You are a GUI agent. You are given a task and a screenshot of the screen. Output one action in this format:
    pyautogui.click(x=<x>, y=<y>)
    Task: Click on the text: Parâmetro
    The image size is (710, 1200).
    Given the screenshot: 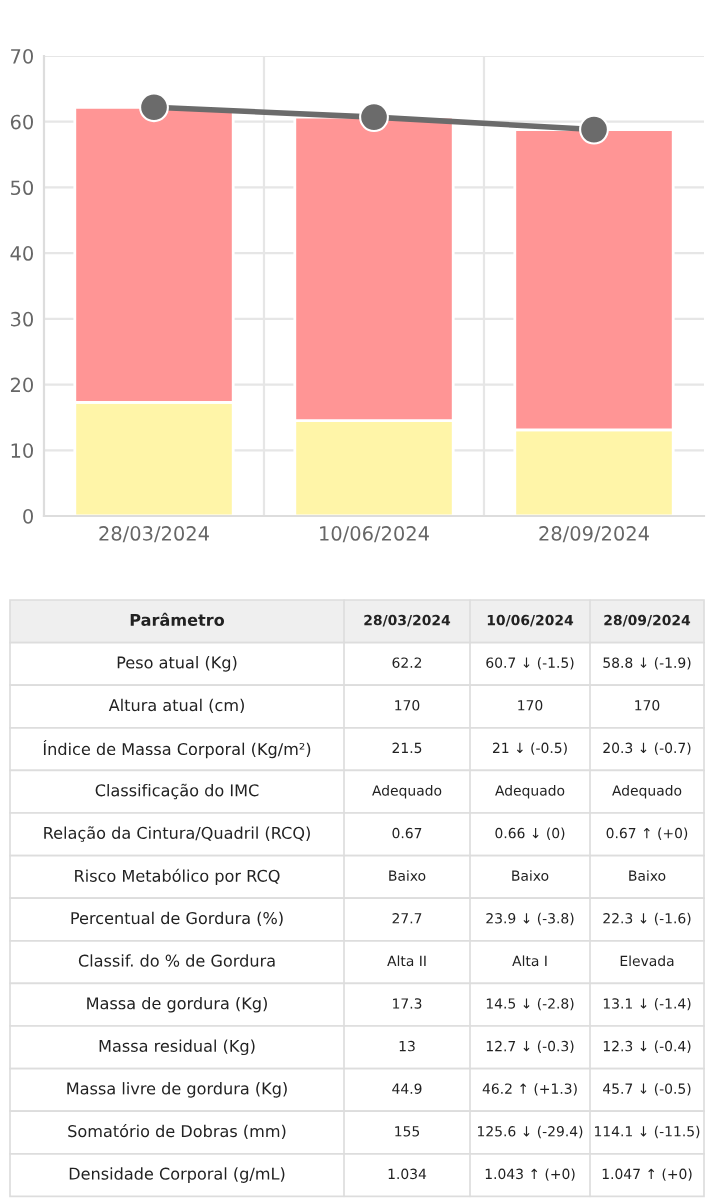 What is the action you would take?
    pyautogui.click(x=177, y=619)
    